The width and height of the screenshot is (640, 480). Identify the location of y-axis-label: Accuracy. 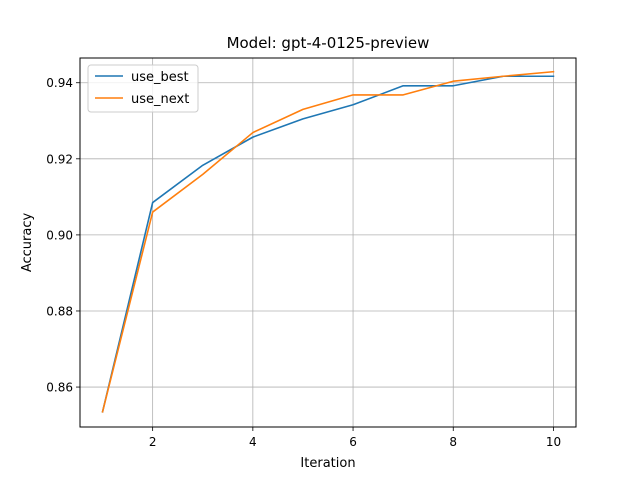
(27, 243).